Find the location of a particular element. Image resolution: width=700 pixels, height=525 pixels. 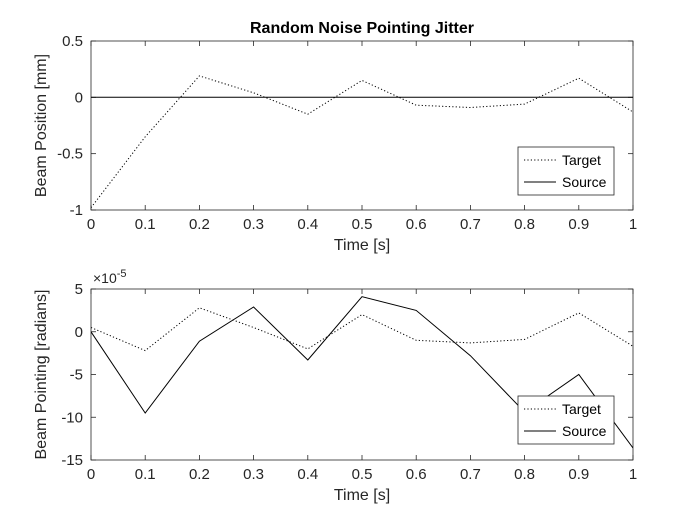

chart-title: Random Noise Pointing Jitter is located at coordinates (362, 28).